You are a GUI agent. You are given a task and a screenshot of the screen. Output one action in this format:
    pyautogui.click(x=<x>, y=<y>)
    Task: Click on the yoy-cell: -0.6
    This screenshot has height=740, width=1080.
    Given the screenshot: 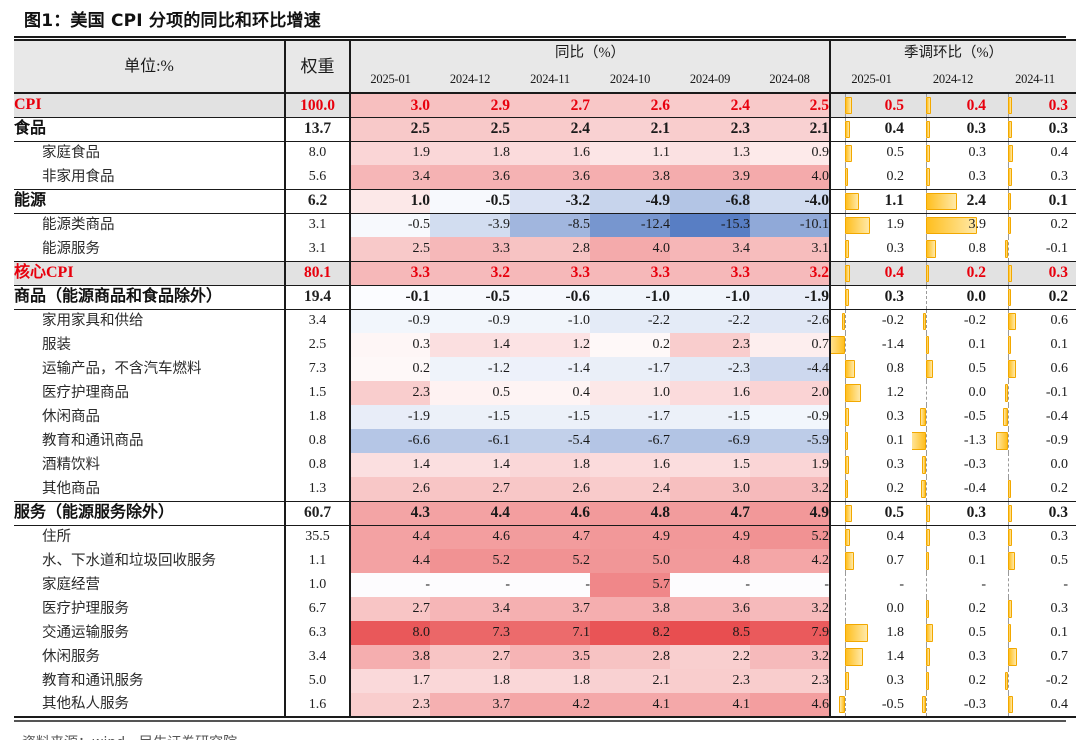 What is the action you would take?
    pyautogui.click(x=550, y=297)
    